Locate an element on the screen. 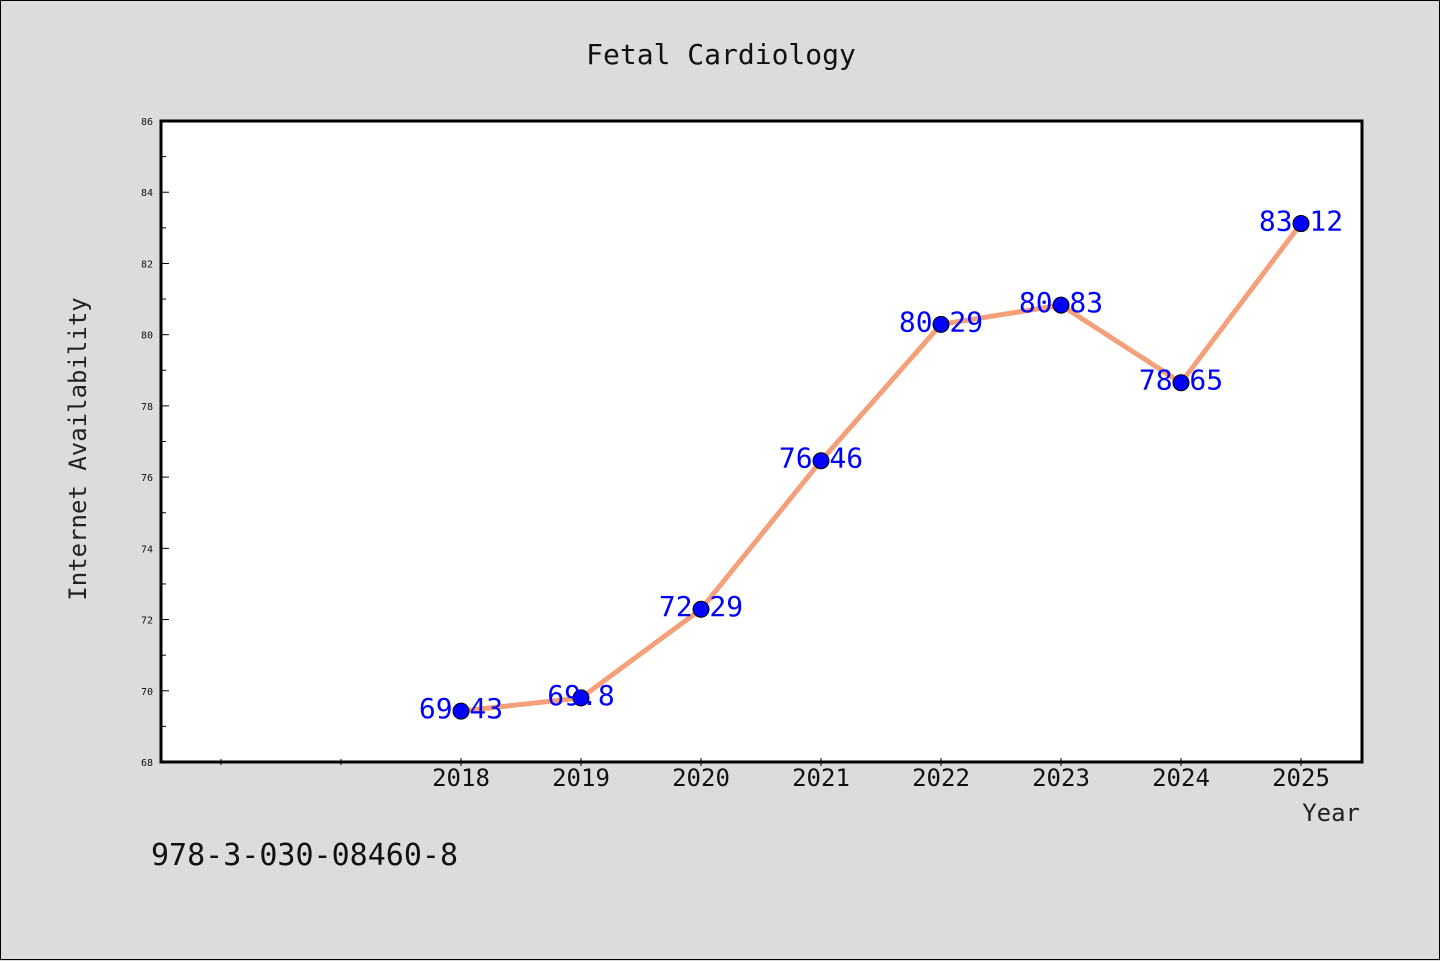 This screenshot has height=961, width=1440. y-tick-label: 76 is located at coordinates (147, 478).